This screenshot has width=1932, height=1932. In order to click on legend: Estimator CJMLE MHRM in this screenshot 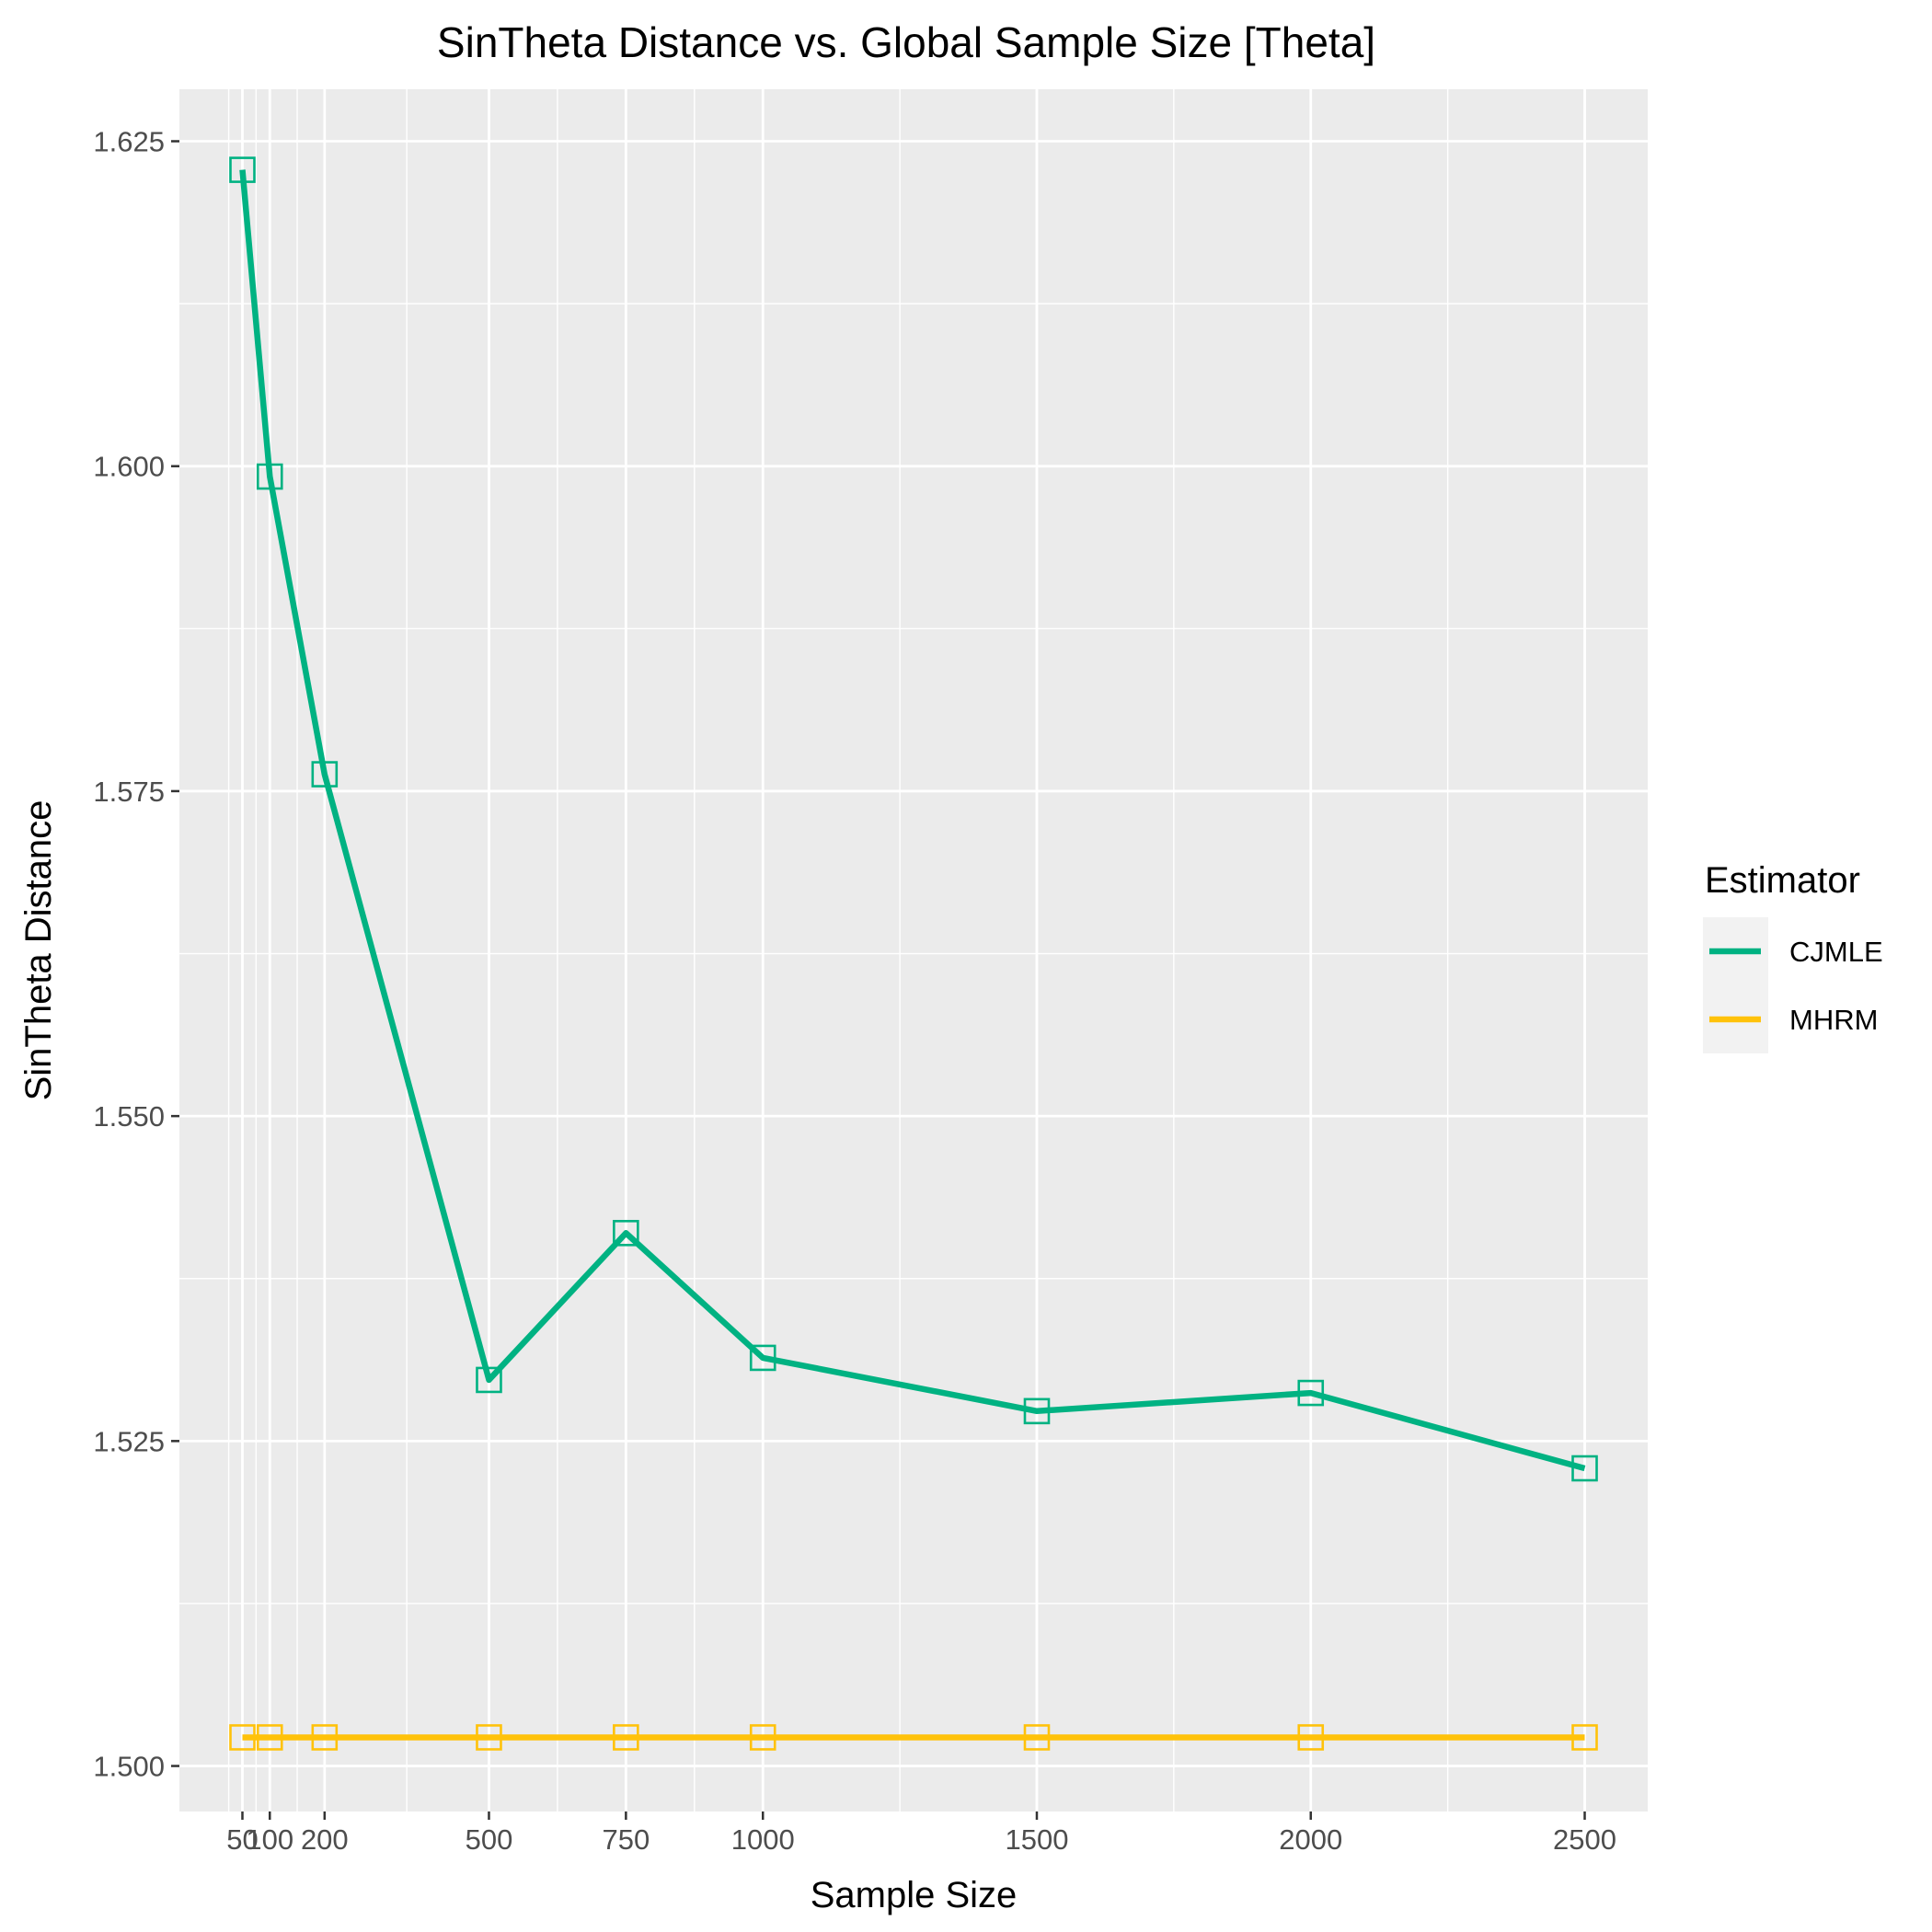, I will do `click(1793, 956)`.